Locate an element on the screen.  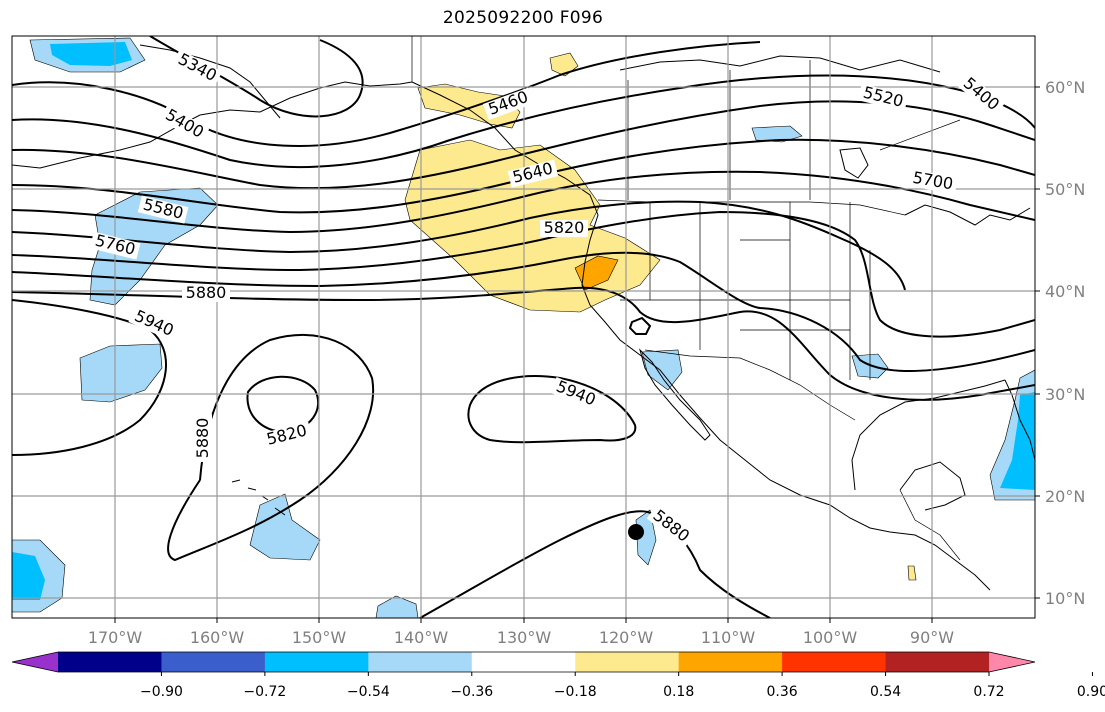
coastline-gulf is located at coordinates (928, 435).